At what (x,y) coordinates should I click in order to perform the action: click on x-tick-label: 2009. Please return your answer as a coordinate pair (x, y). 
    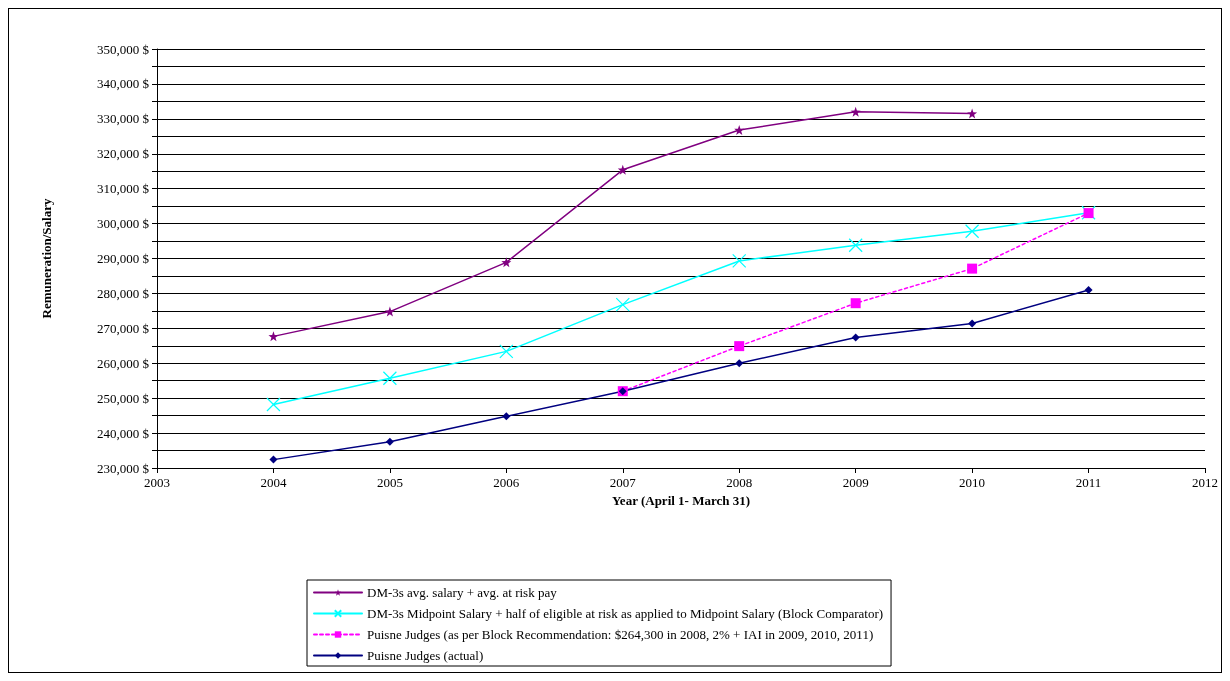
    Looking at the image, I should click on (855, 482).